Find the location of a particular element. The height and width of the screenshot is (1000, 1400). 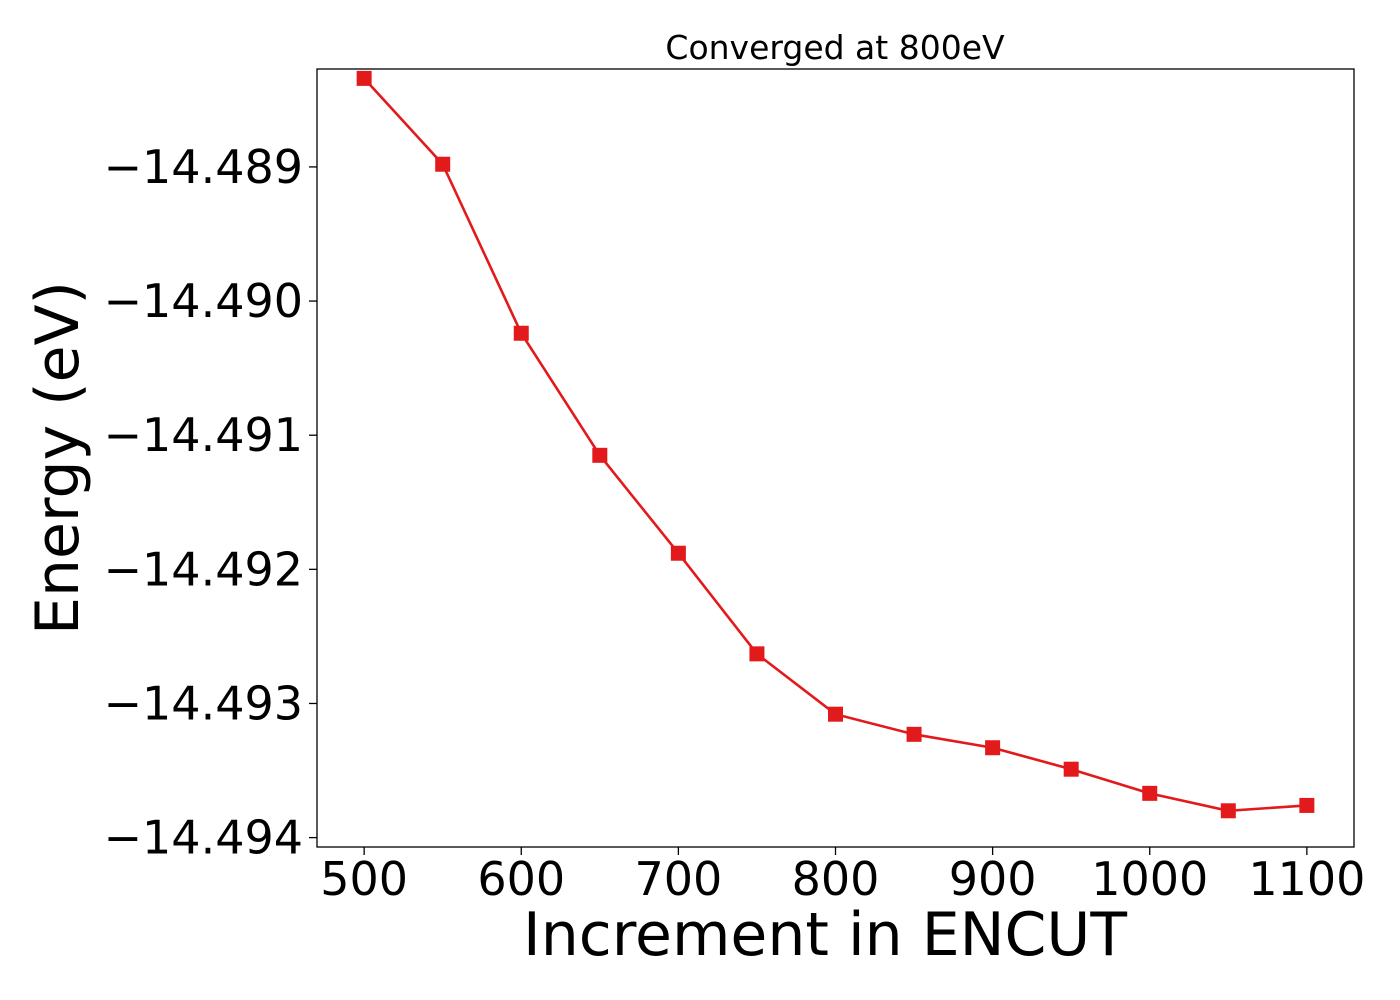

y-tick-label: −14.492 is located at coordinates (204, 569).